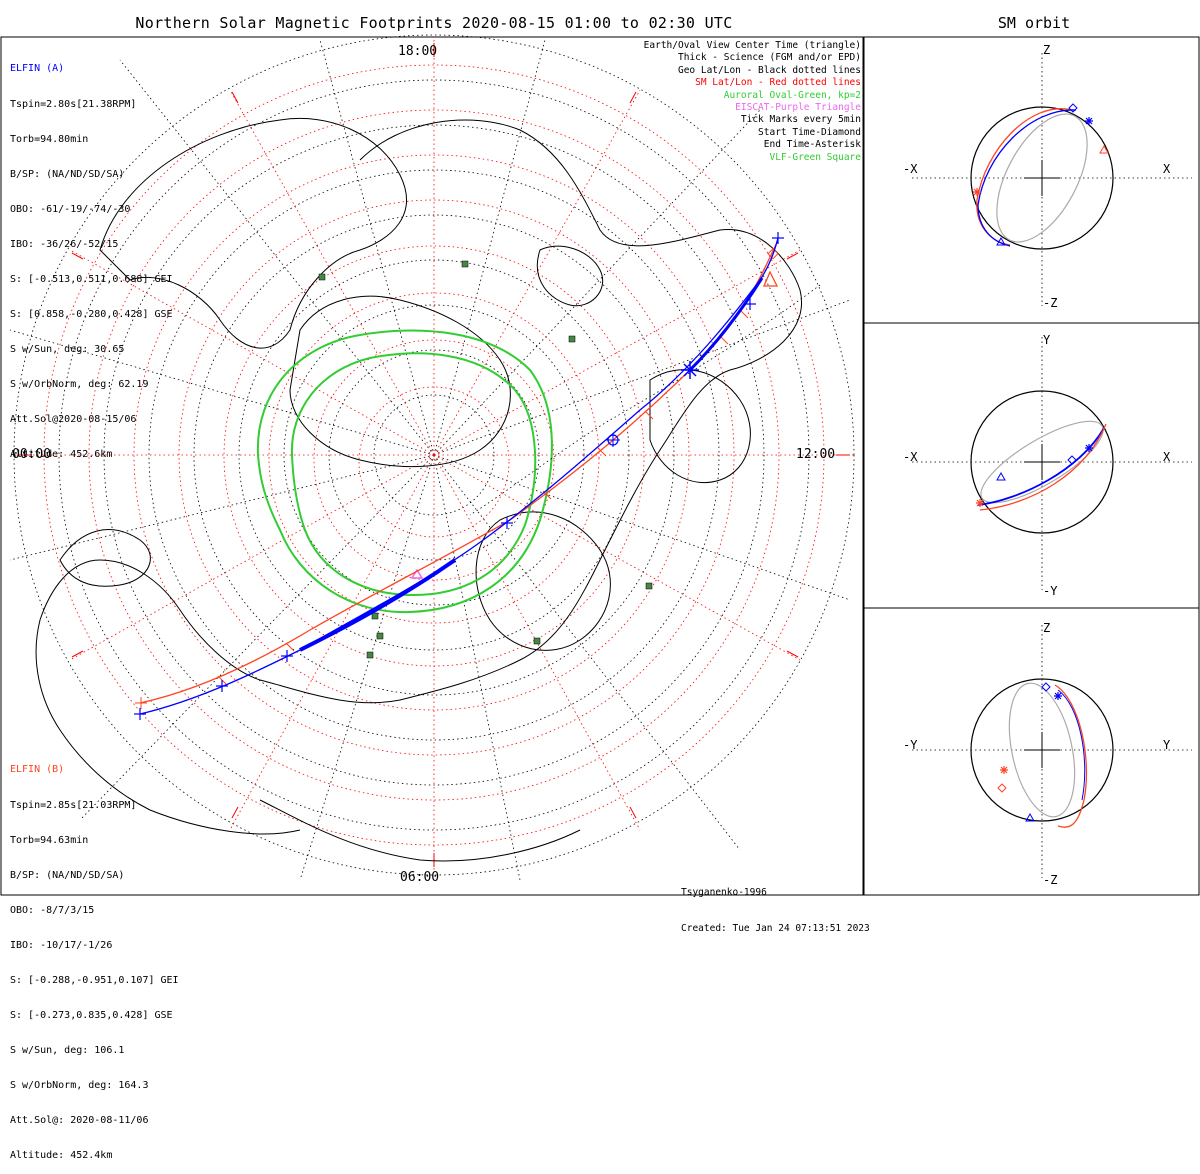 The width and height of the screenshot is (1200, 1174). Describe the element at coordinates (752, 45) in the screenshot. I see `legend-item: Earth/Oval View Center Time (triangle)` at that location.